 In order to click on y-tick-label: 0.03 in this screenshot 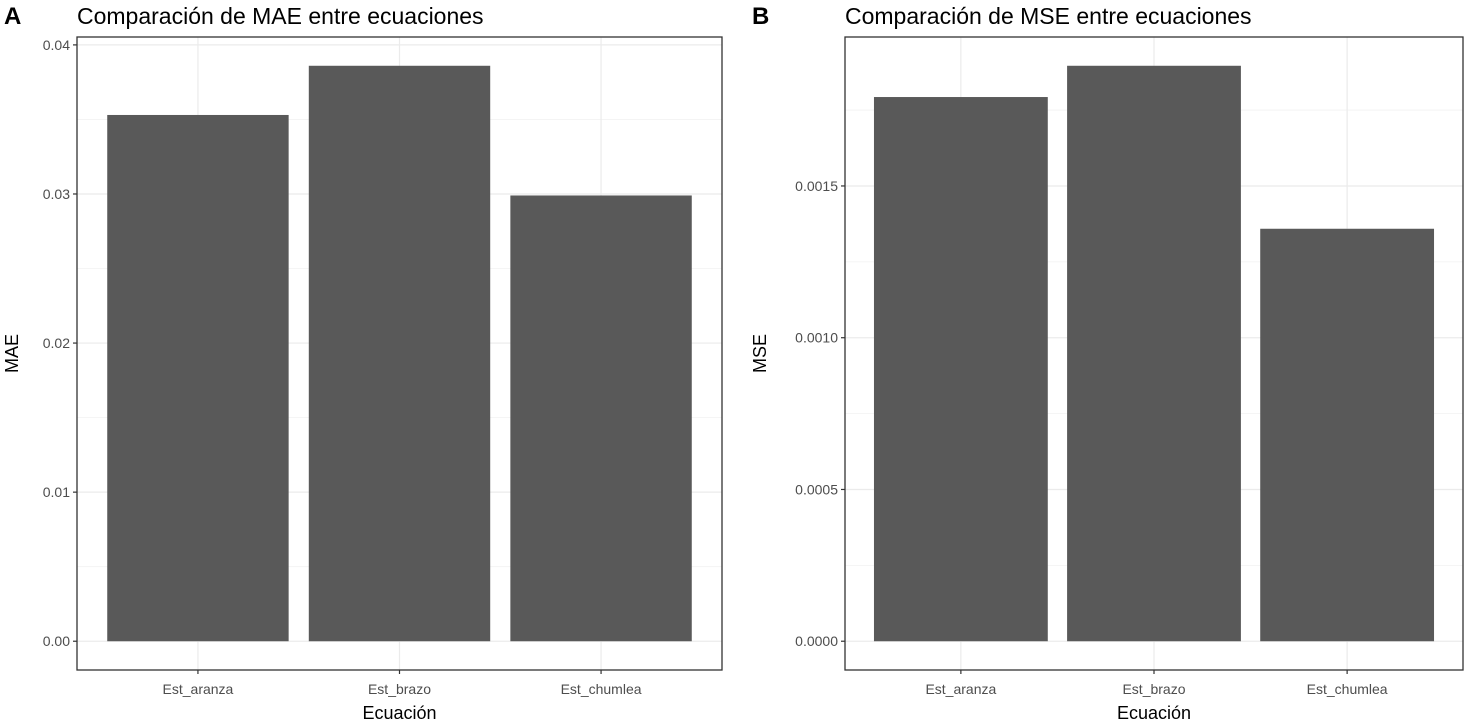, I will do `click(56, 194)`.